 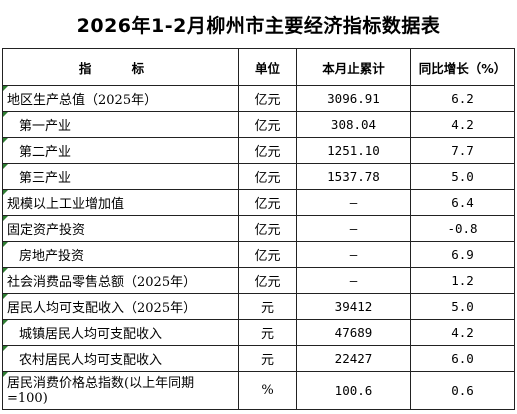 What do you see at coordinates (353, 332) in the screenshot?
I see `value-cell: 47689` at bounding box center [353, 332].